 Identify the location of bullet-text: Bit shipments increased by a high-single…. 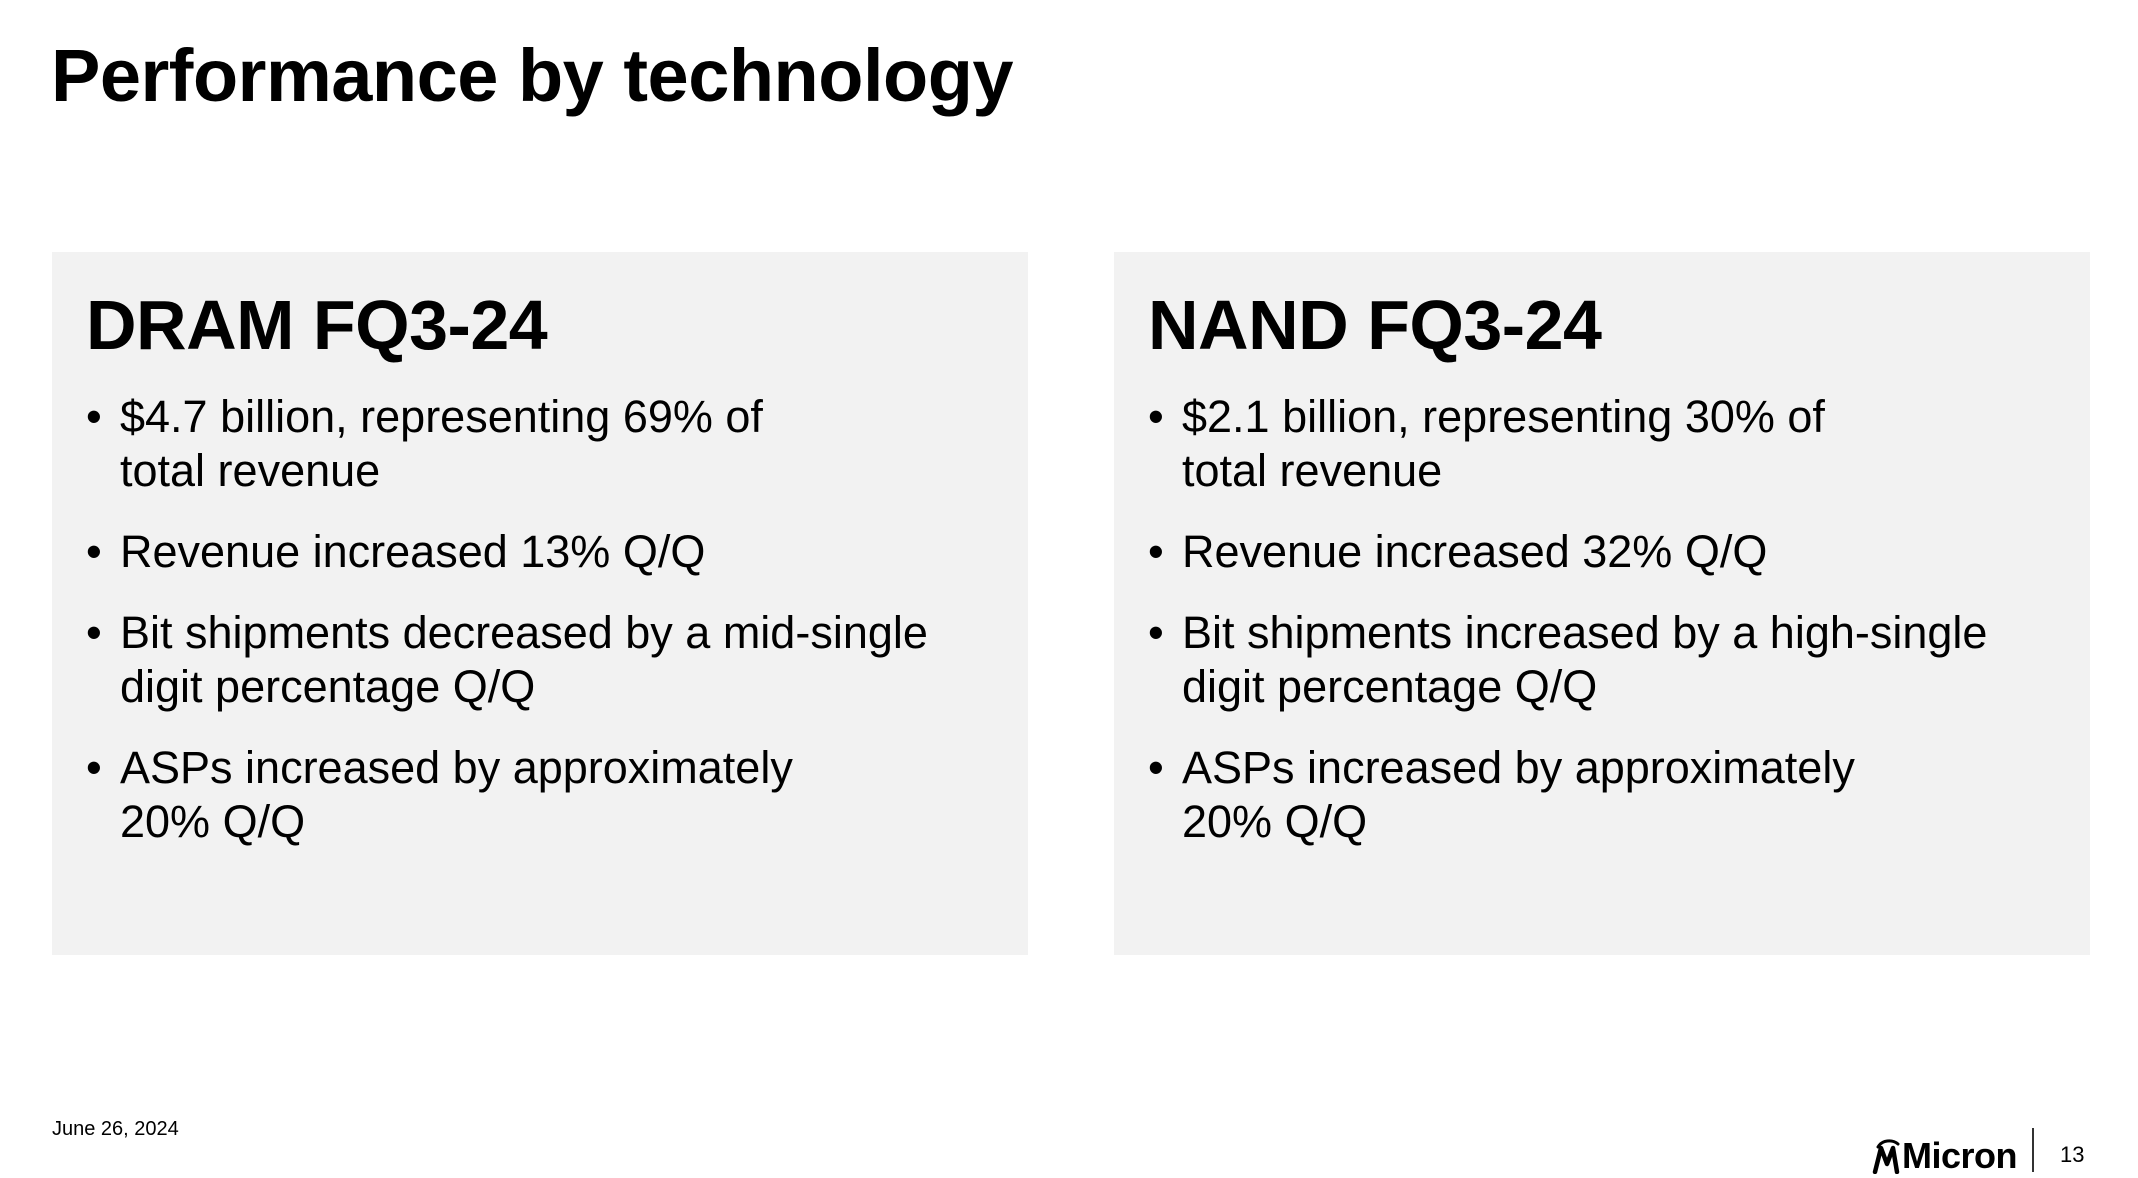
(1585, 659).